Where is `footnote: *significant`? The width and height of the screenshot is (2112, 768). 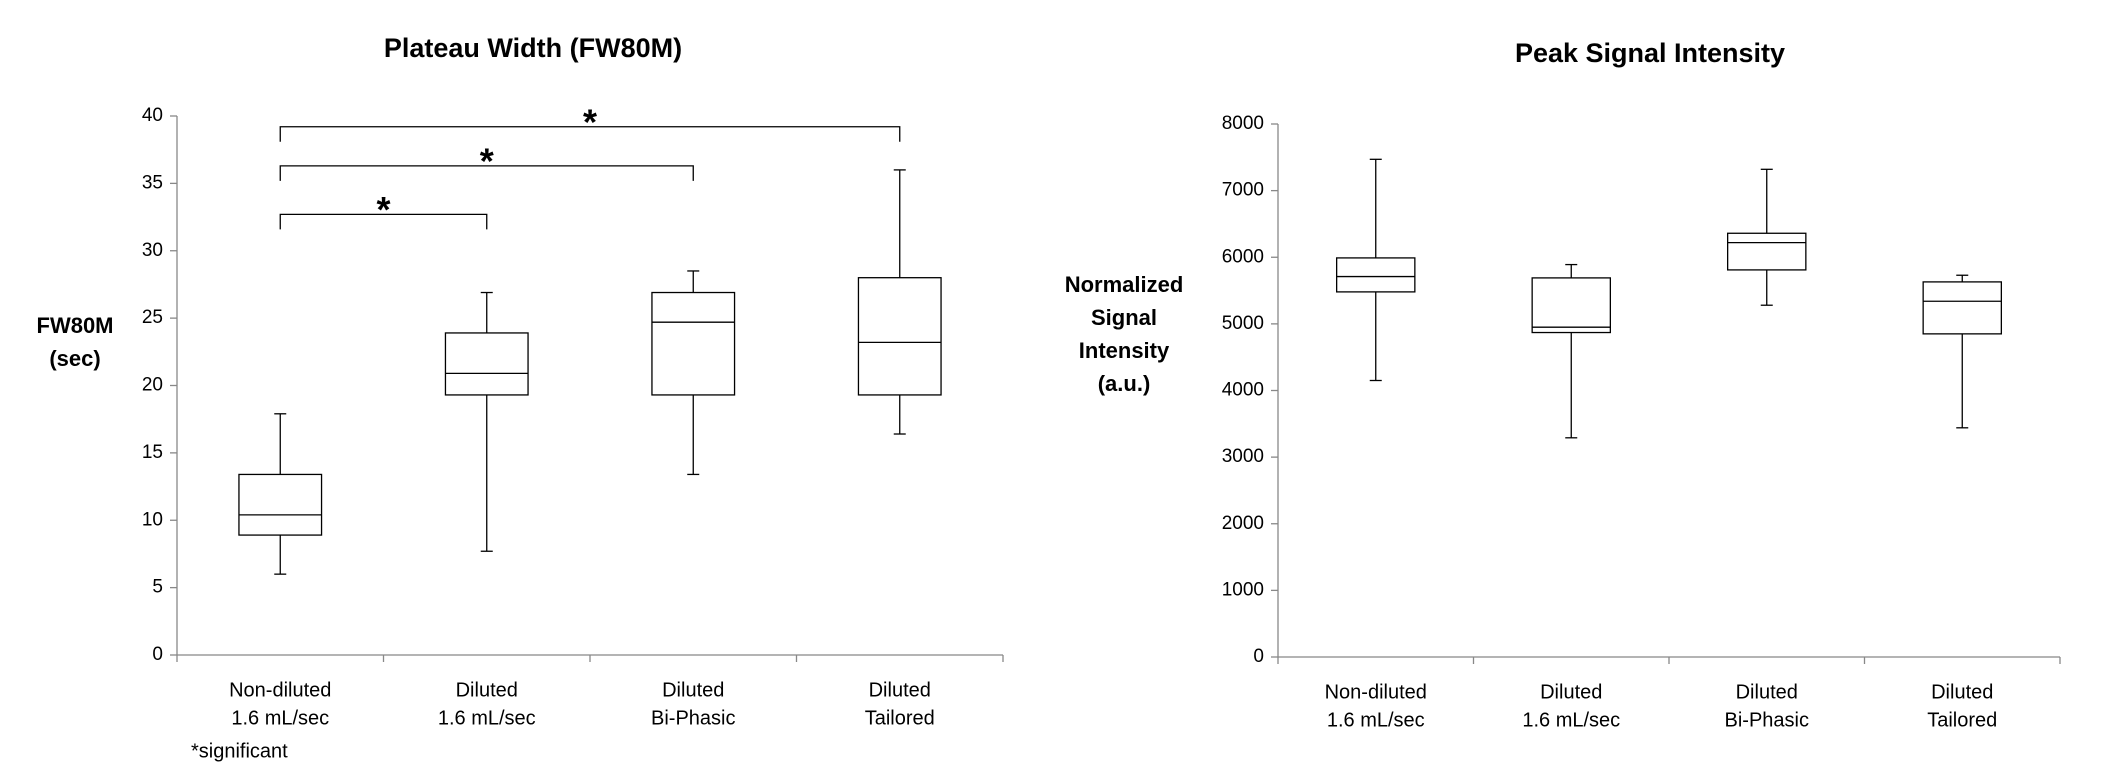
footnote: *significant is located at coordinates (239, 751).